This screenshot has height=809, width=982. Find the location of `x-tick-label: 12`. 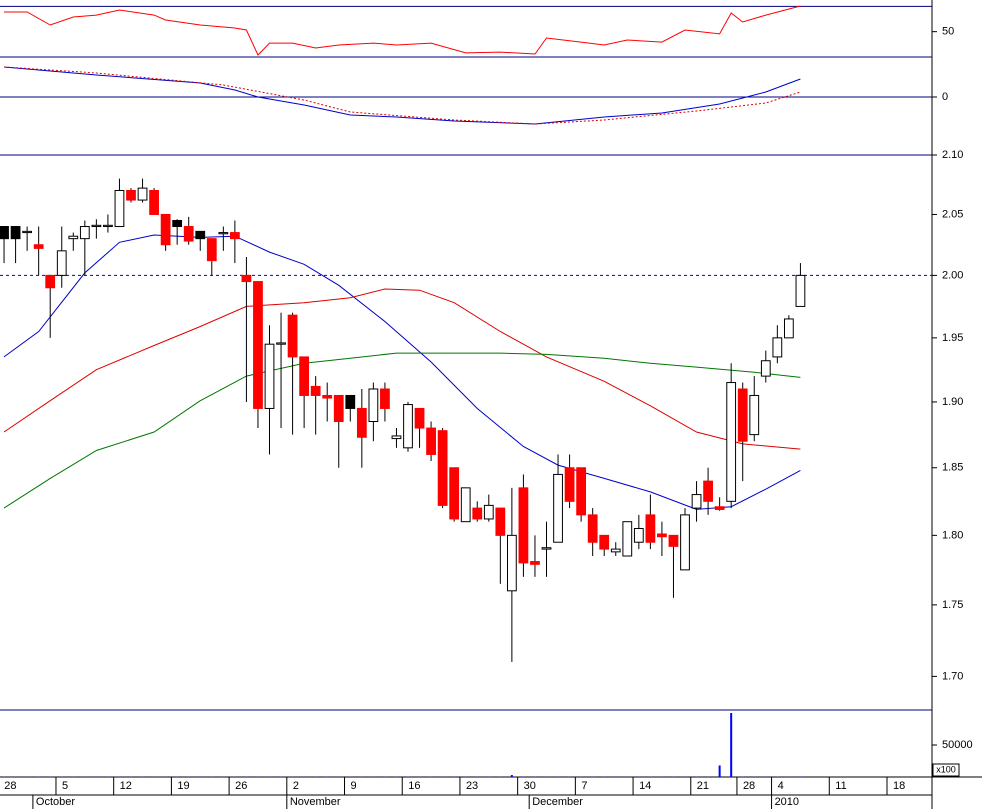

x-tick-label: 12 is located at coordinates (126, 786).